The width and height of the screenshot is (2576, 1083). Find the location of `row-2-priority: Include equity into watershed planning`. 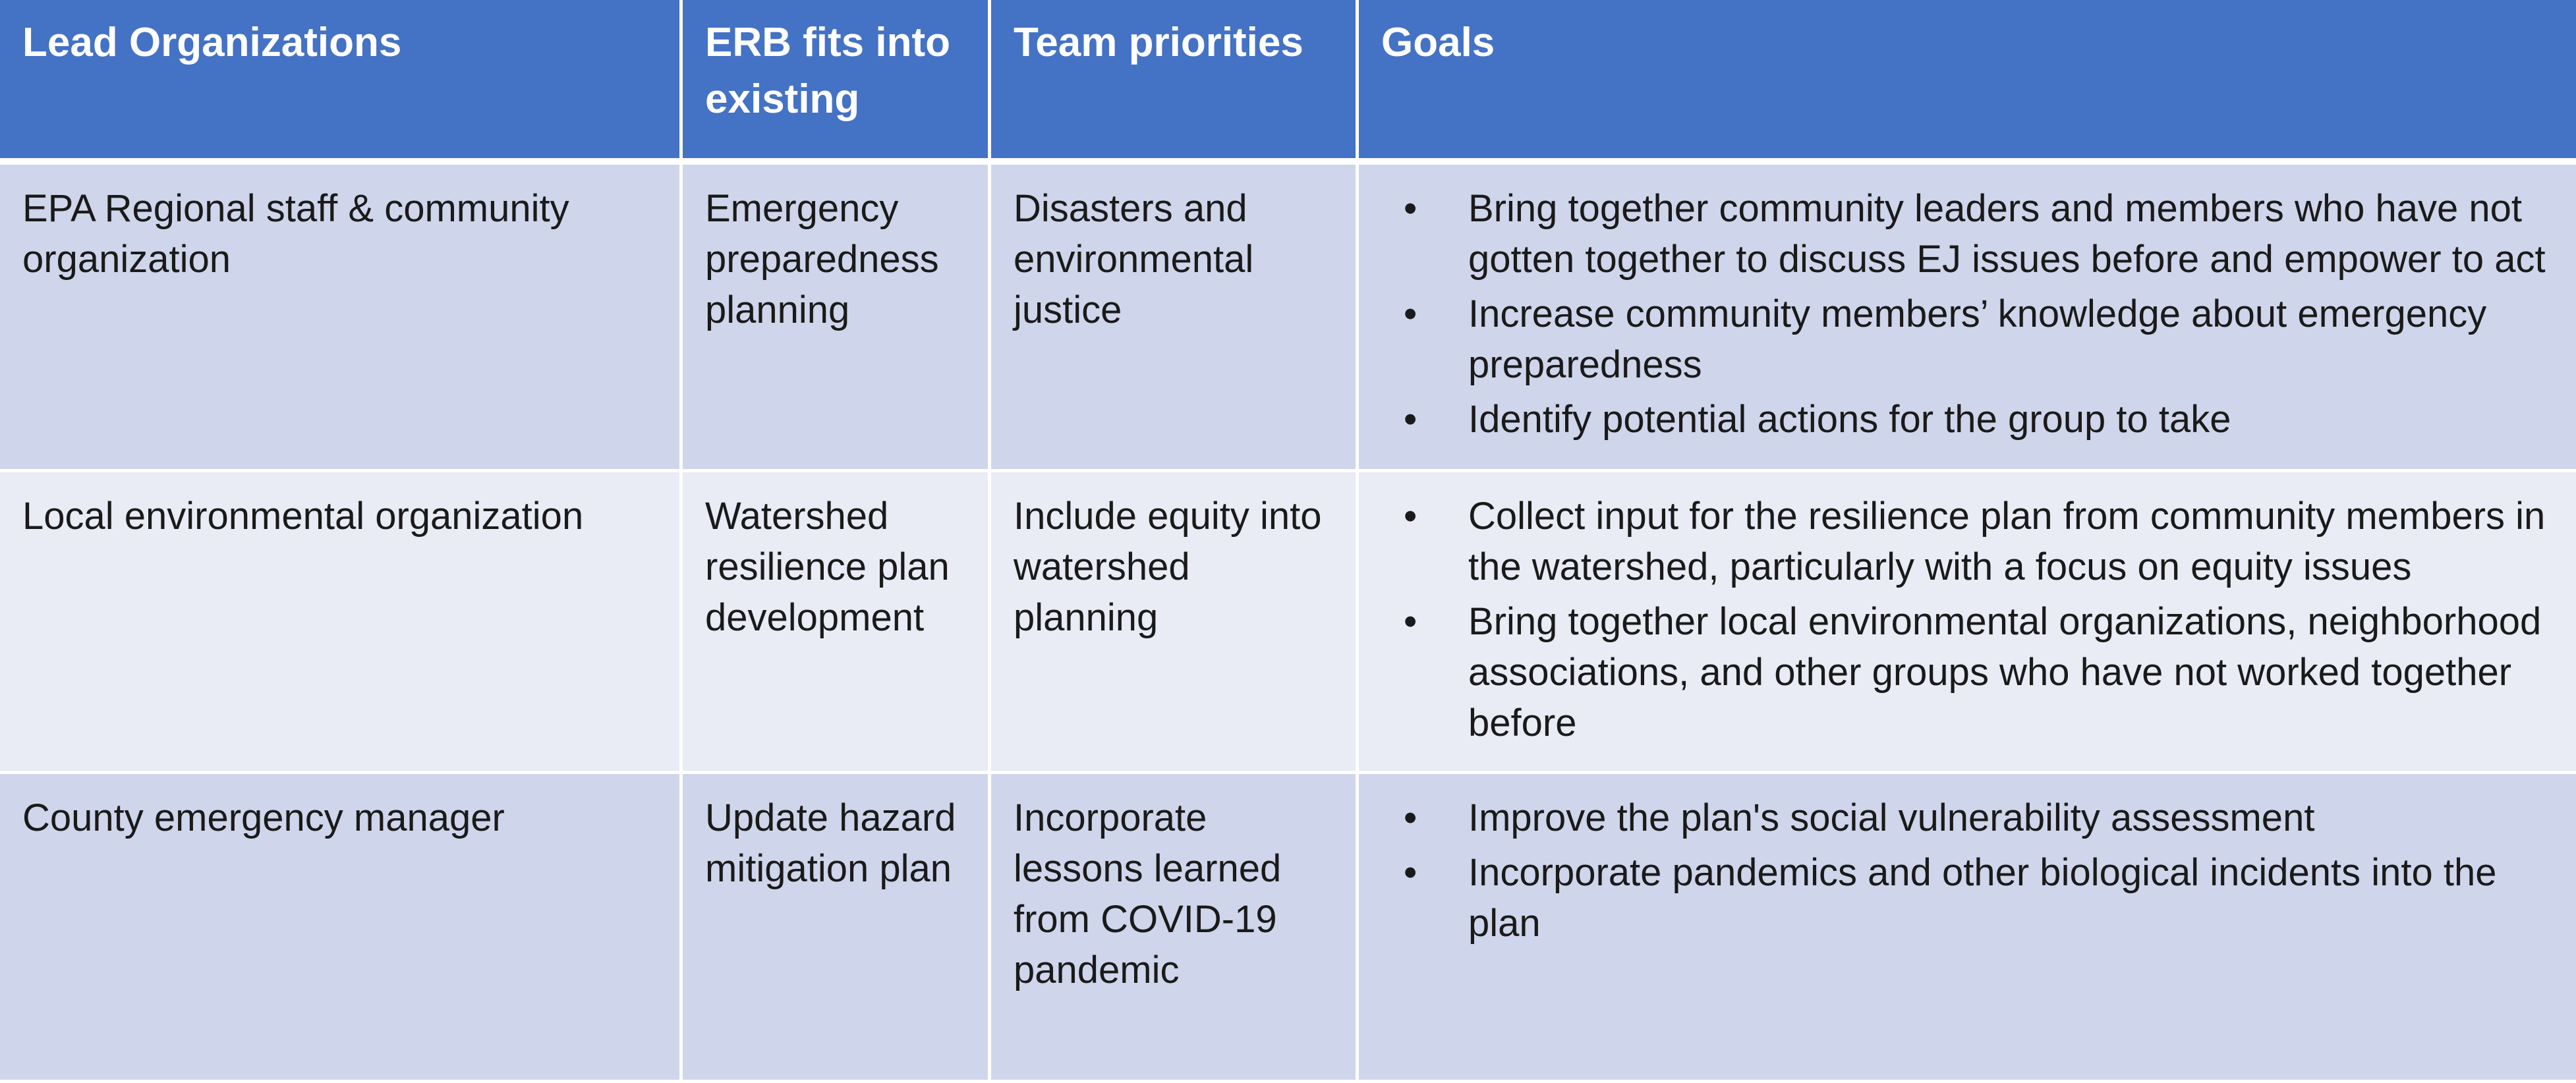

row-2-priority: Include equity into watershed planning is located at coordinates (1175, 623).